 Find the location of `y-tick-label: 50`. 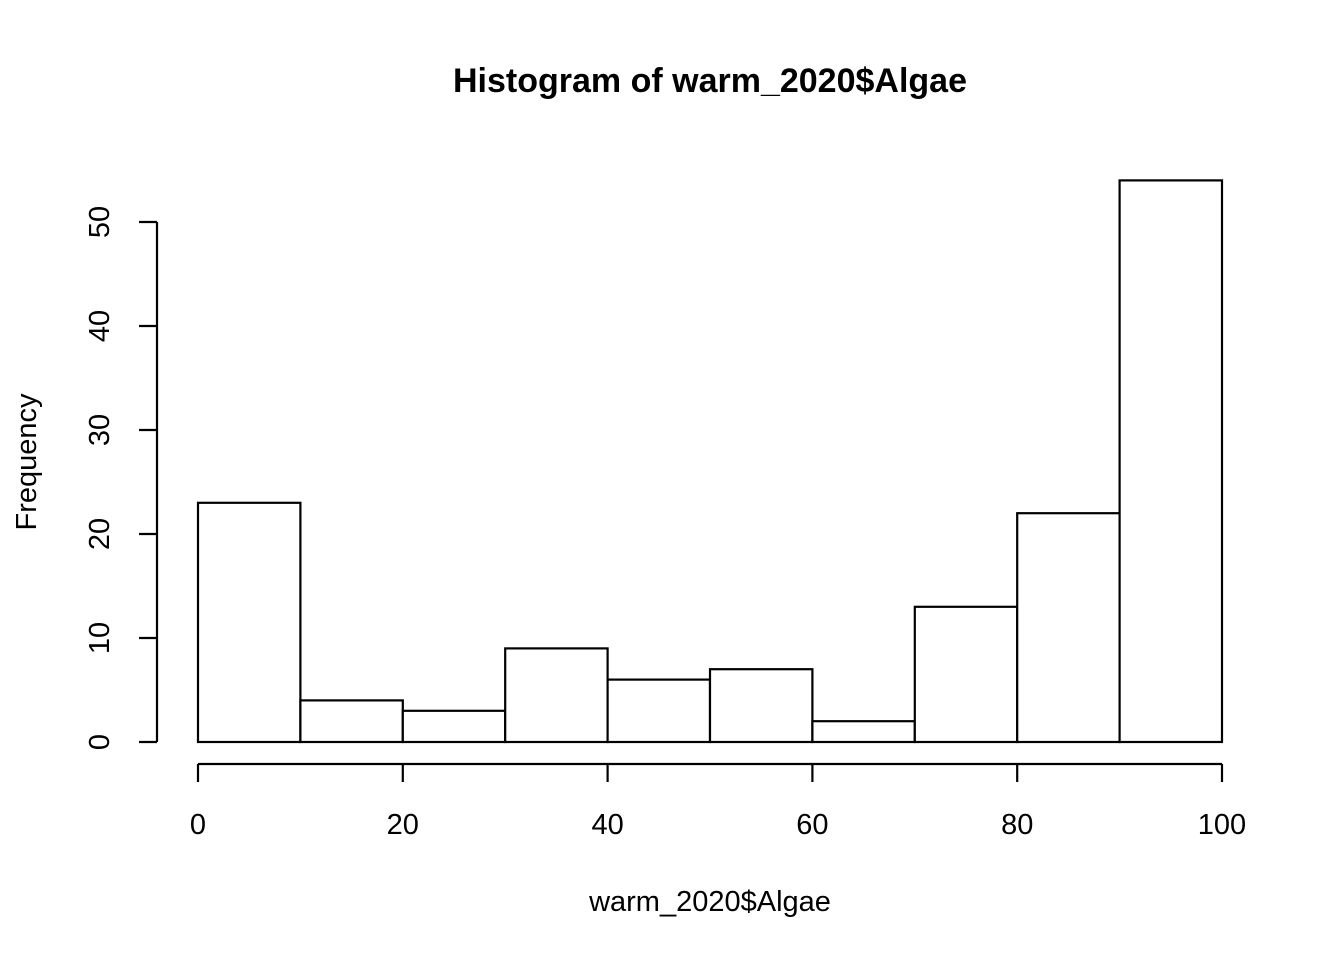

y-tick-label: 50 is located at coordinates (100, 222).